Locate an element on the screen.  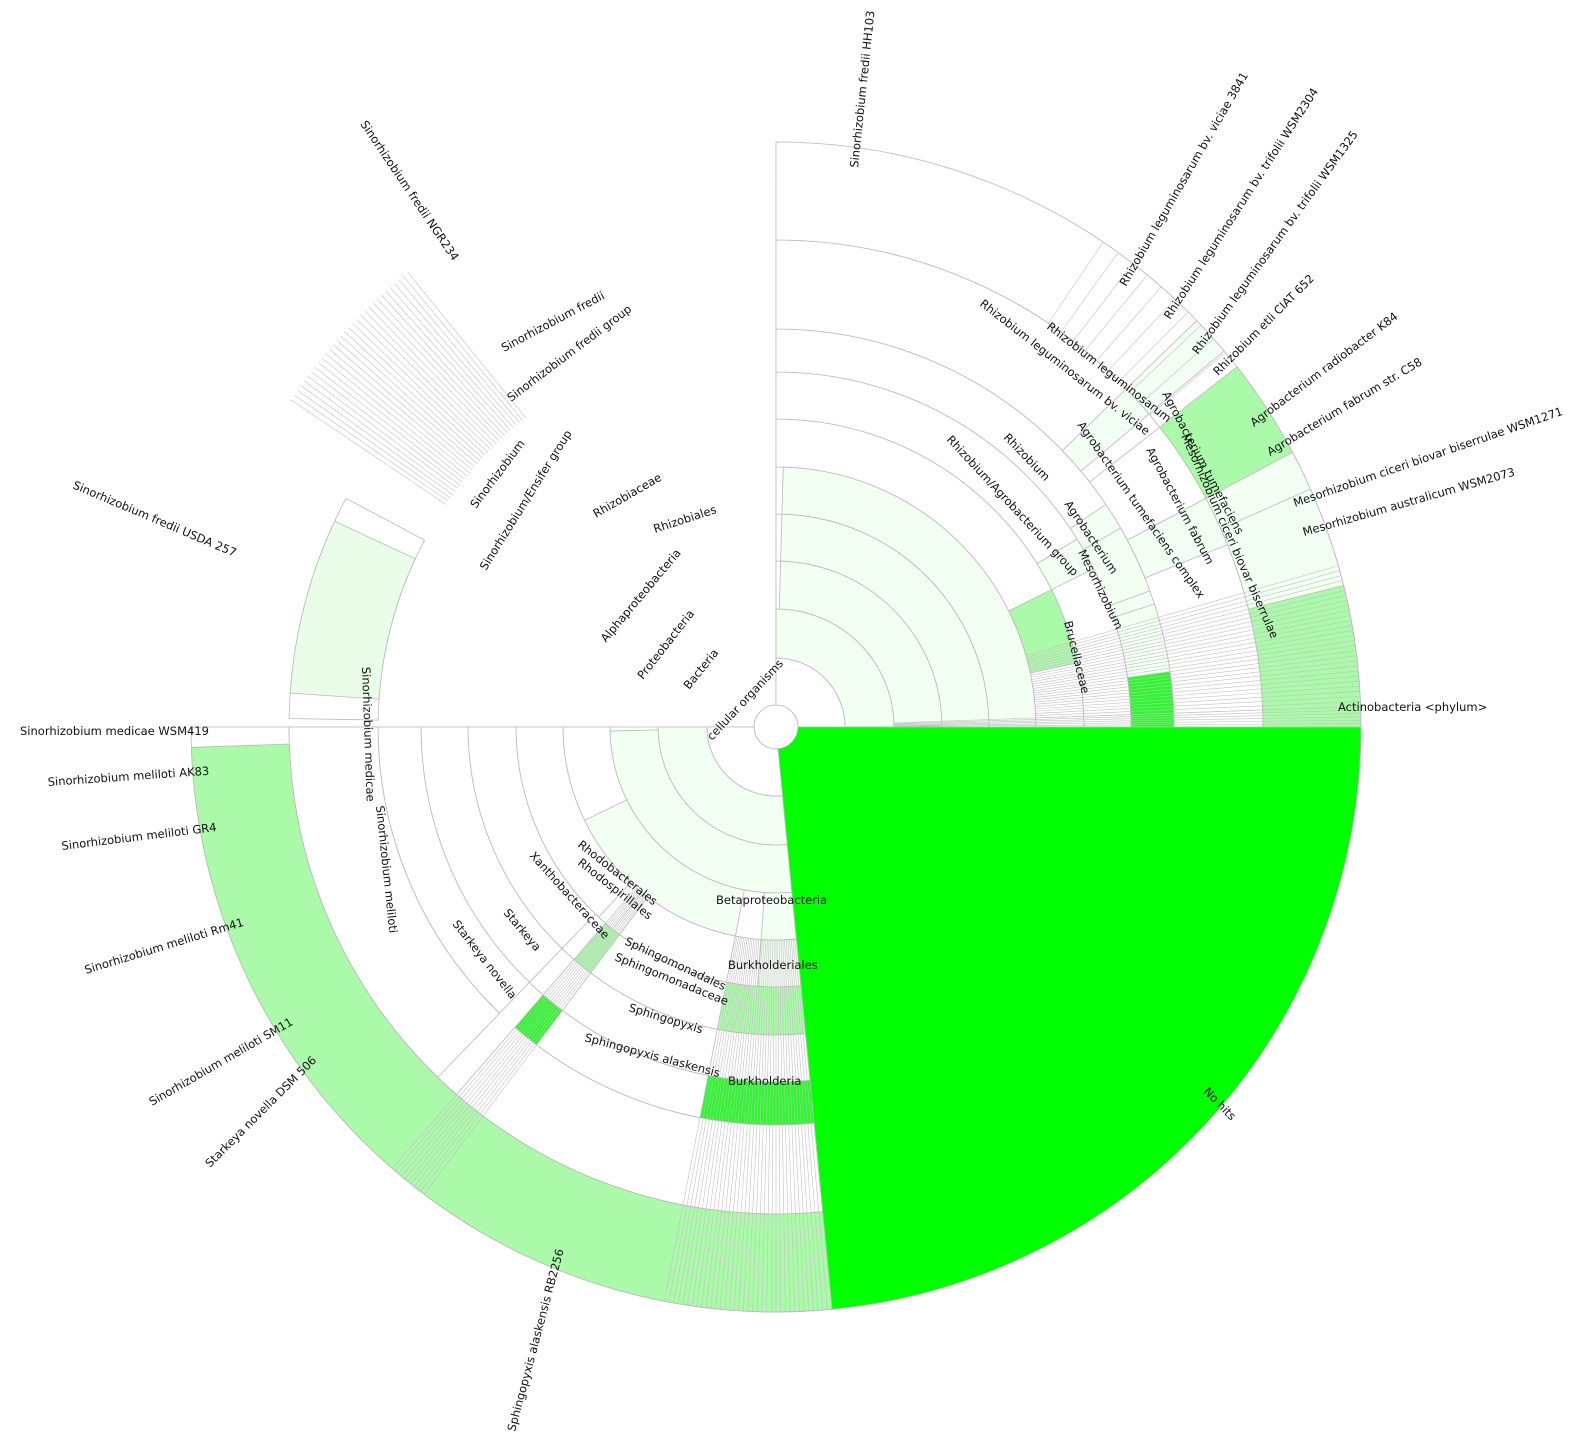
segment-rhizobium-leguminosarum-bv-viciae is located at coordinates (1175, 367).